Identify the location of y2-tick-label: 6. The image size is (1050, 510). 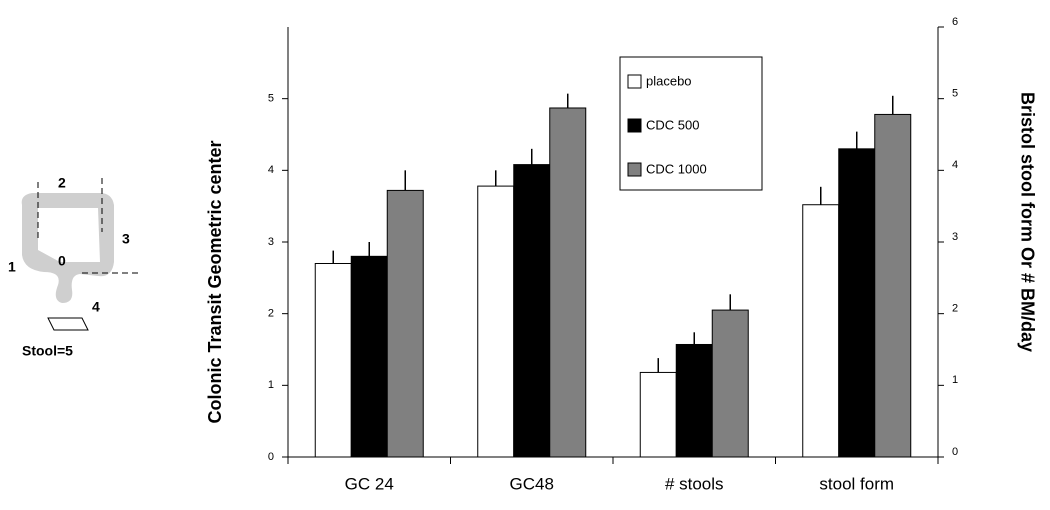
(955, 22).